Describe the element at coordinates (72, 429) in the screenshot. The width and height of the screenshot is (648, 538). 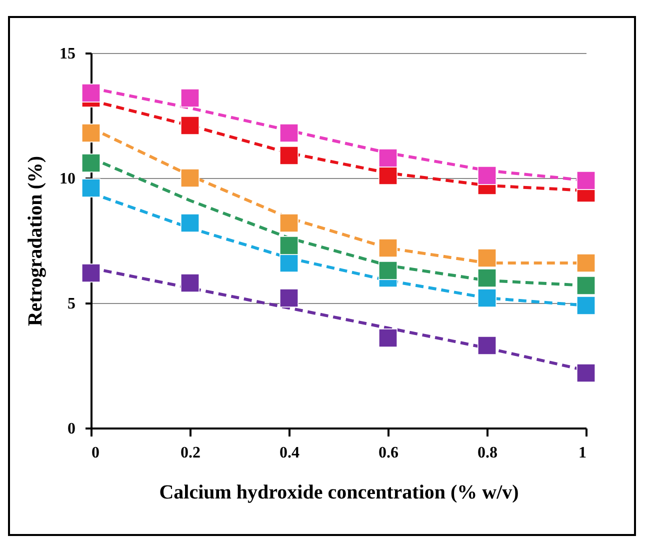
I see `y-tick-label: 0` at that location.